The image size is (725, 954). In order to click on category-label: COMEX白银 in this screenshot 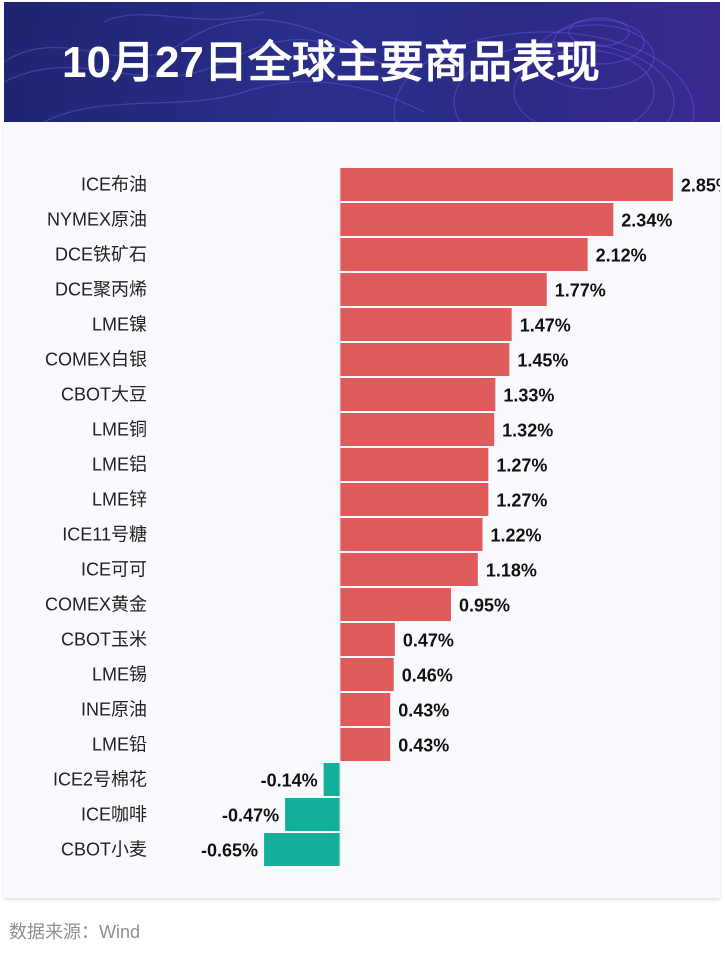, I will do `click(96, 360)`.